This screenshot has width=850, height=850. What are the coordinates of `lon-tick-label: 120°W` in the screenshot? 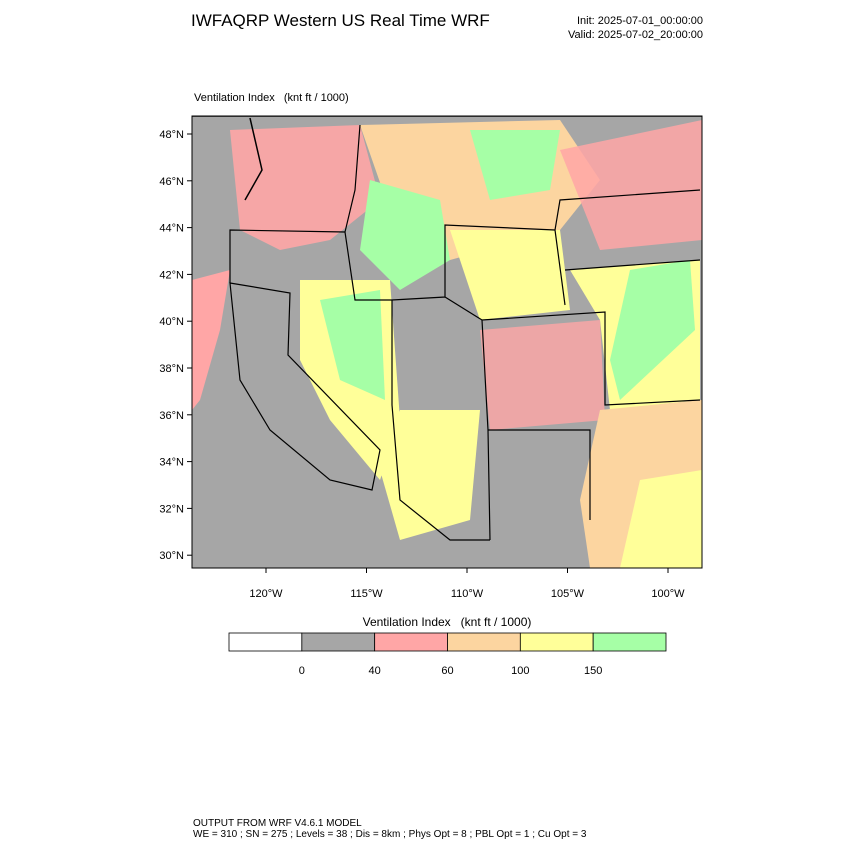 It's located at (266, 594).